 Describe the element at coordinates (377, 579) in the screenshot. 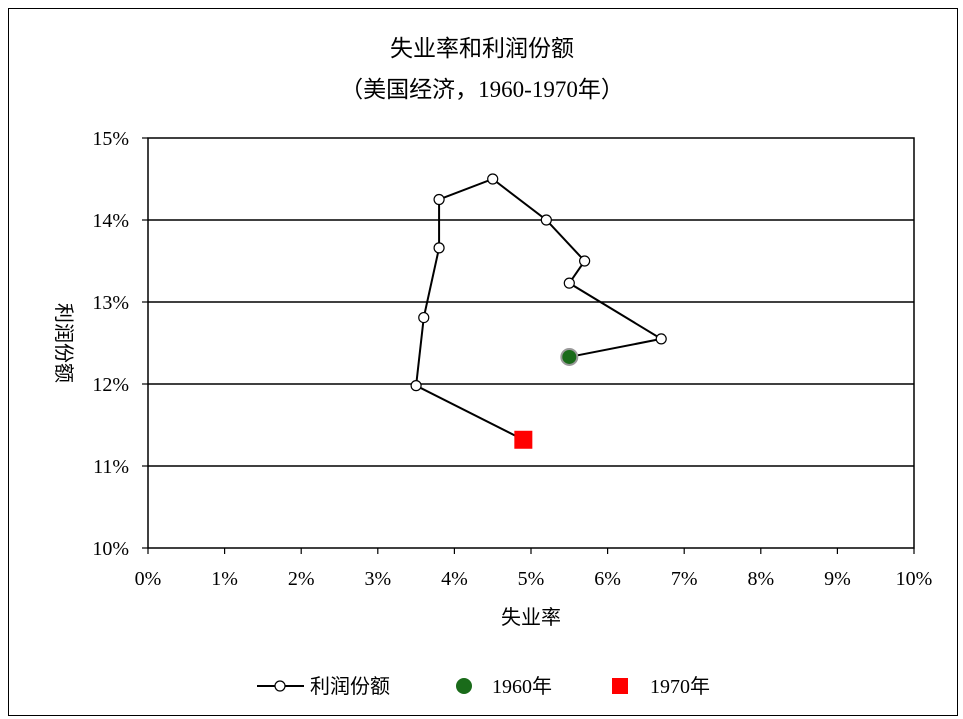

I see `x-tick-label: 3%` at that location.